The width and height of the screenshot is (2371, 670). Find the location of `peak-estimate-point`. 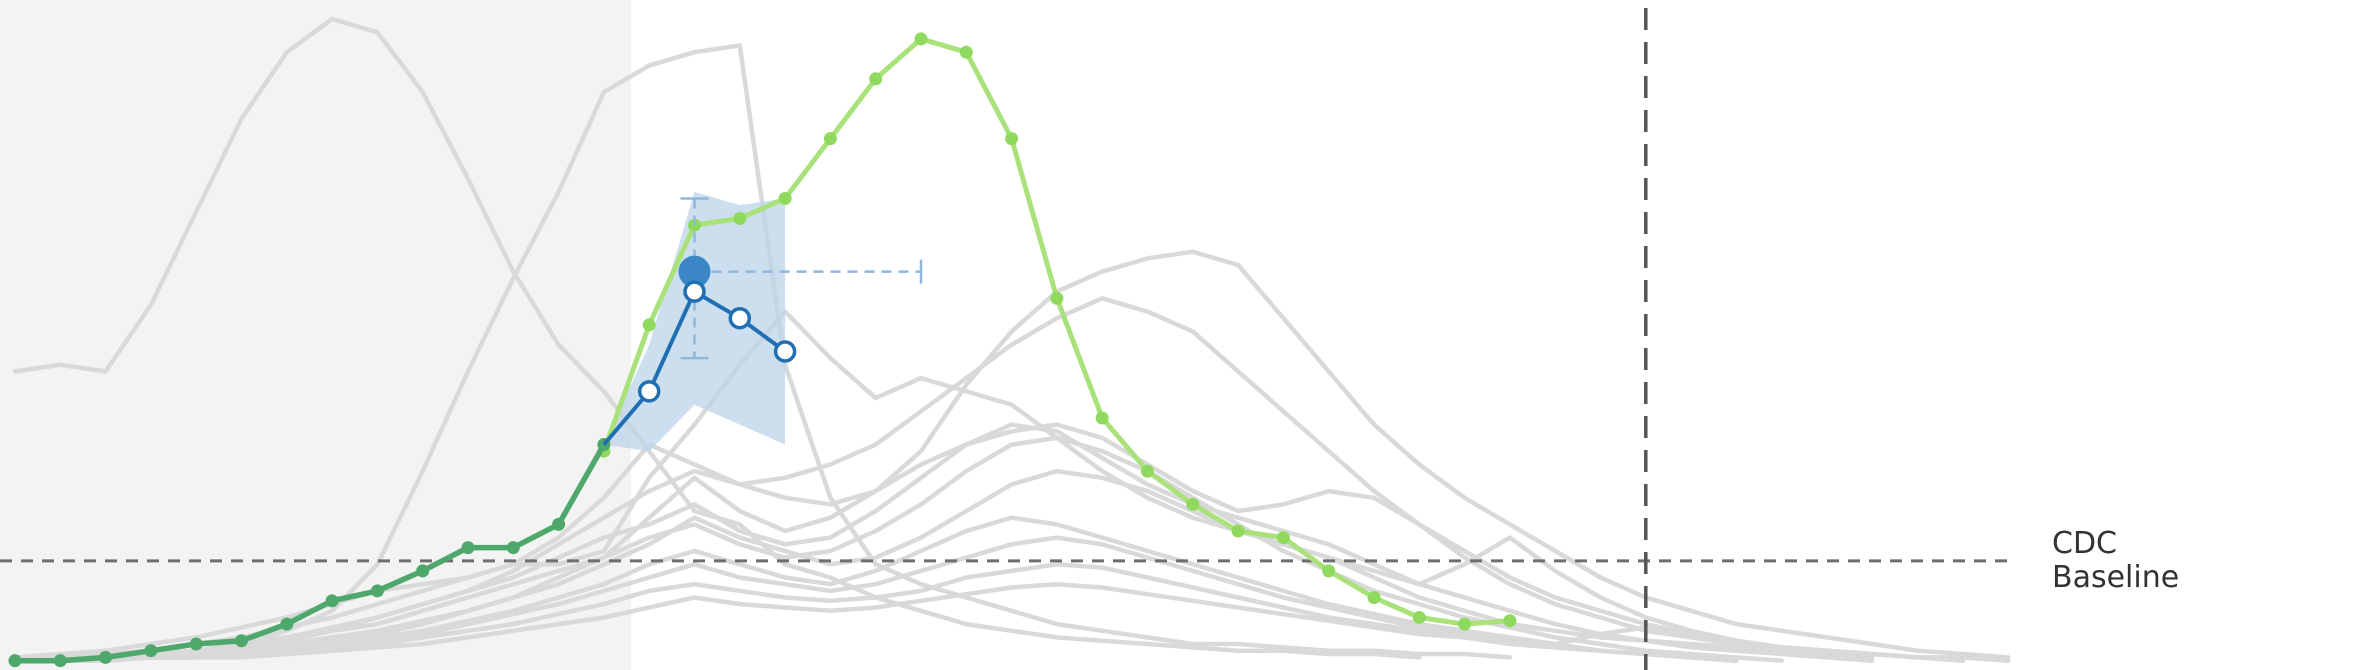

peak-estimate-point is located at coordinates (694, 271).